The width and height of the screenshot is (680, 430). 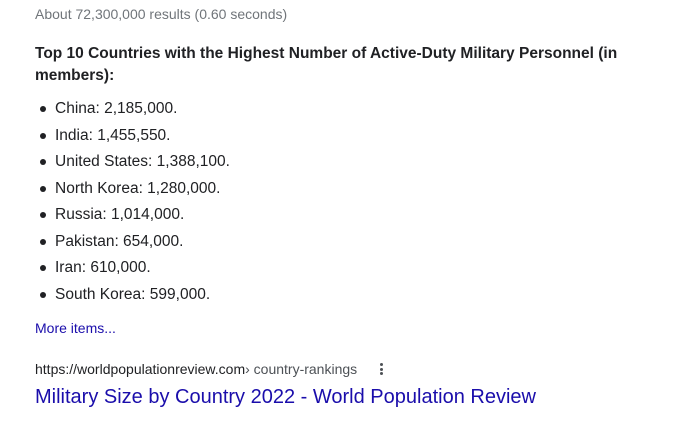 What do you see at coordinates (161, 14) in the screenshot?
I see `result-stats: About 72,300,000 results (0.60 seconds)` at bounding box center [161, 14].